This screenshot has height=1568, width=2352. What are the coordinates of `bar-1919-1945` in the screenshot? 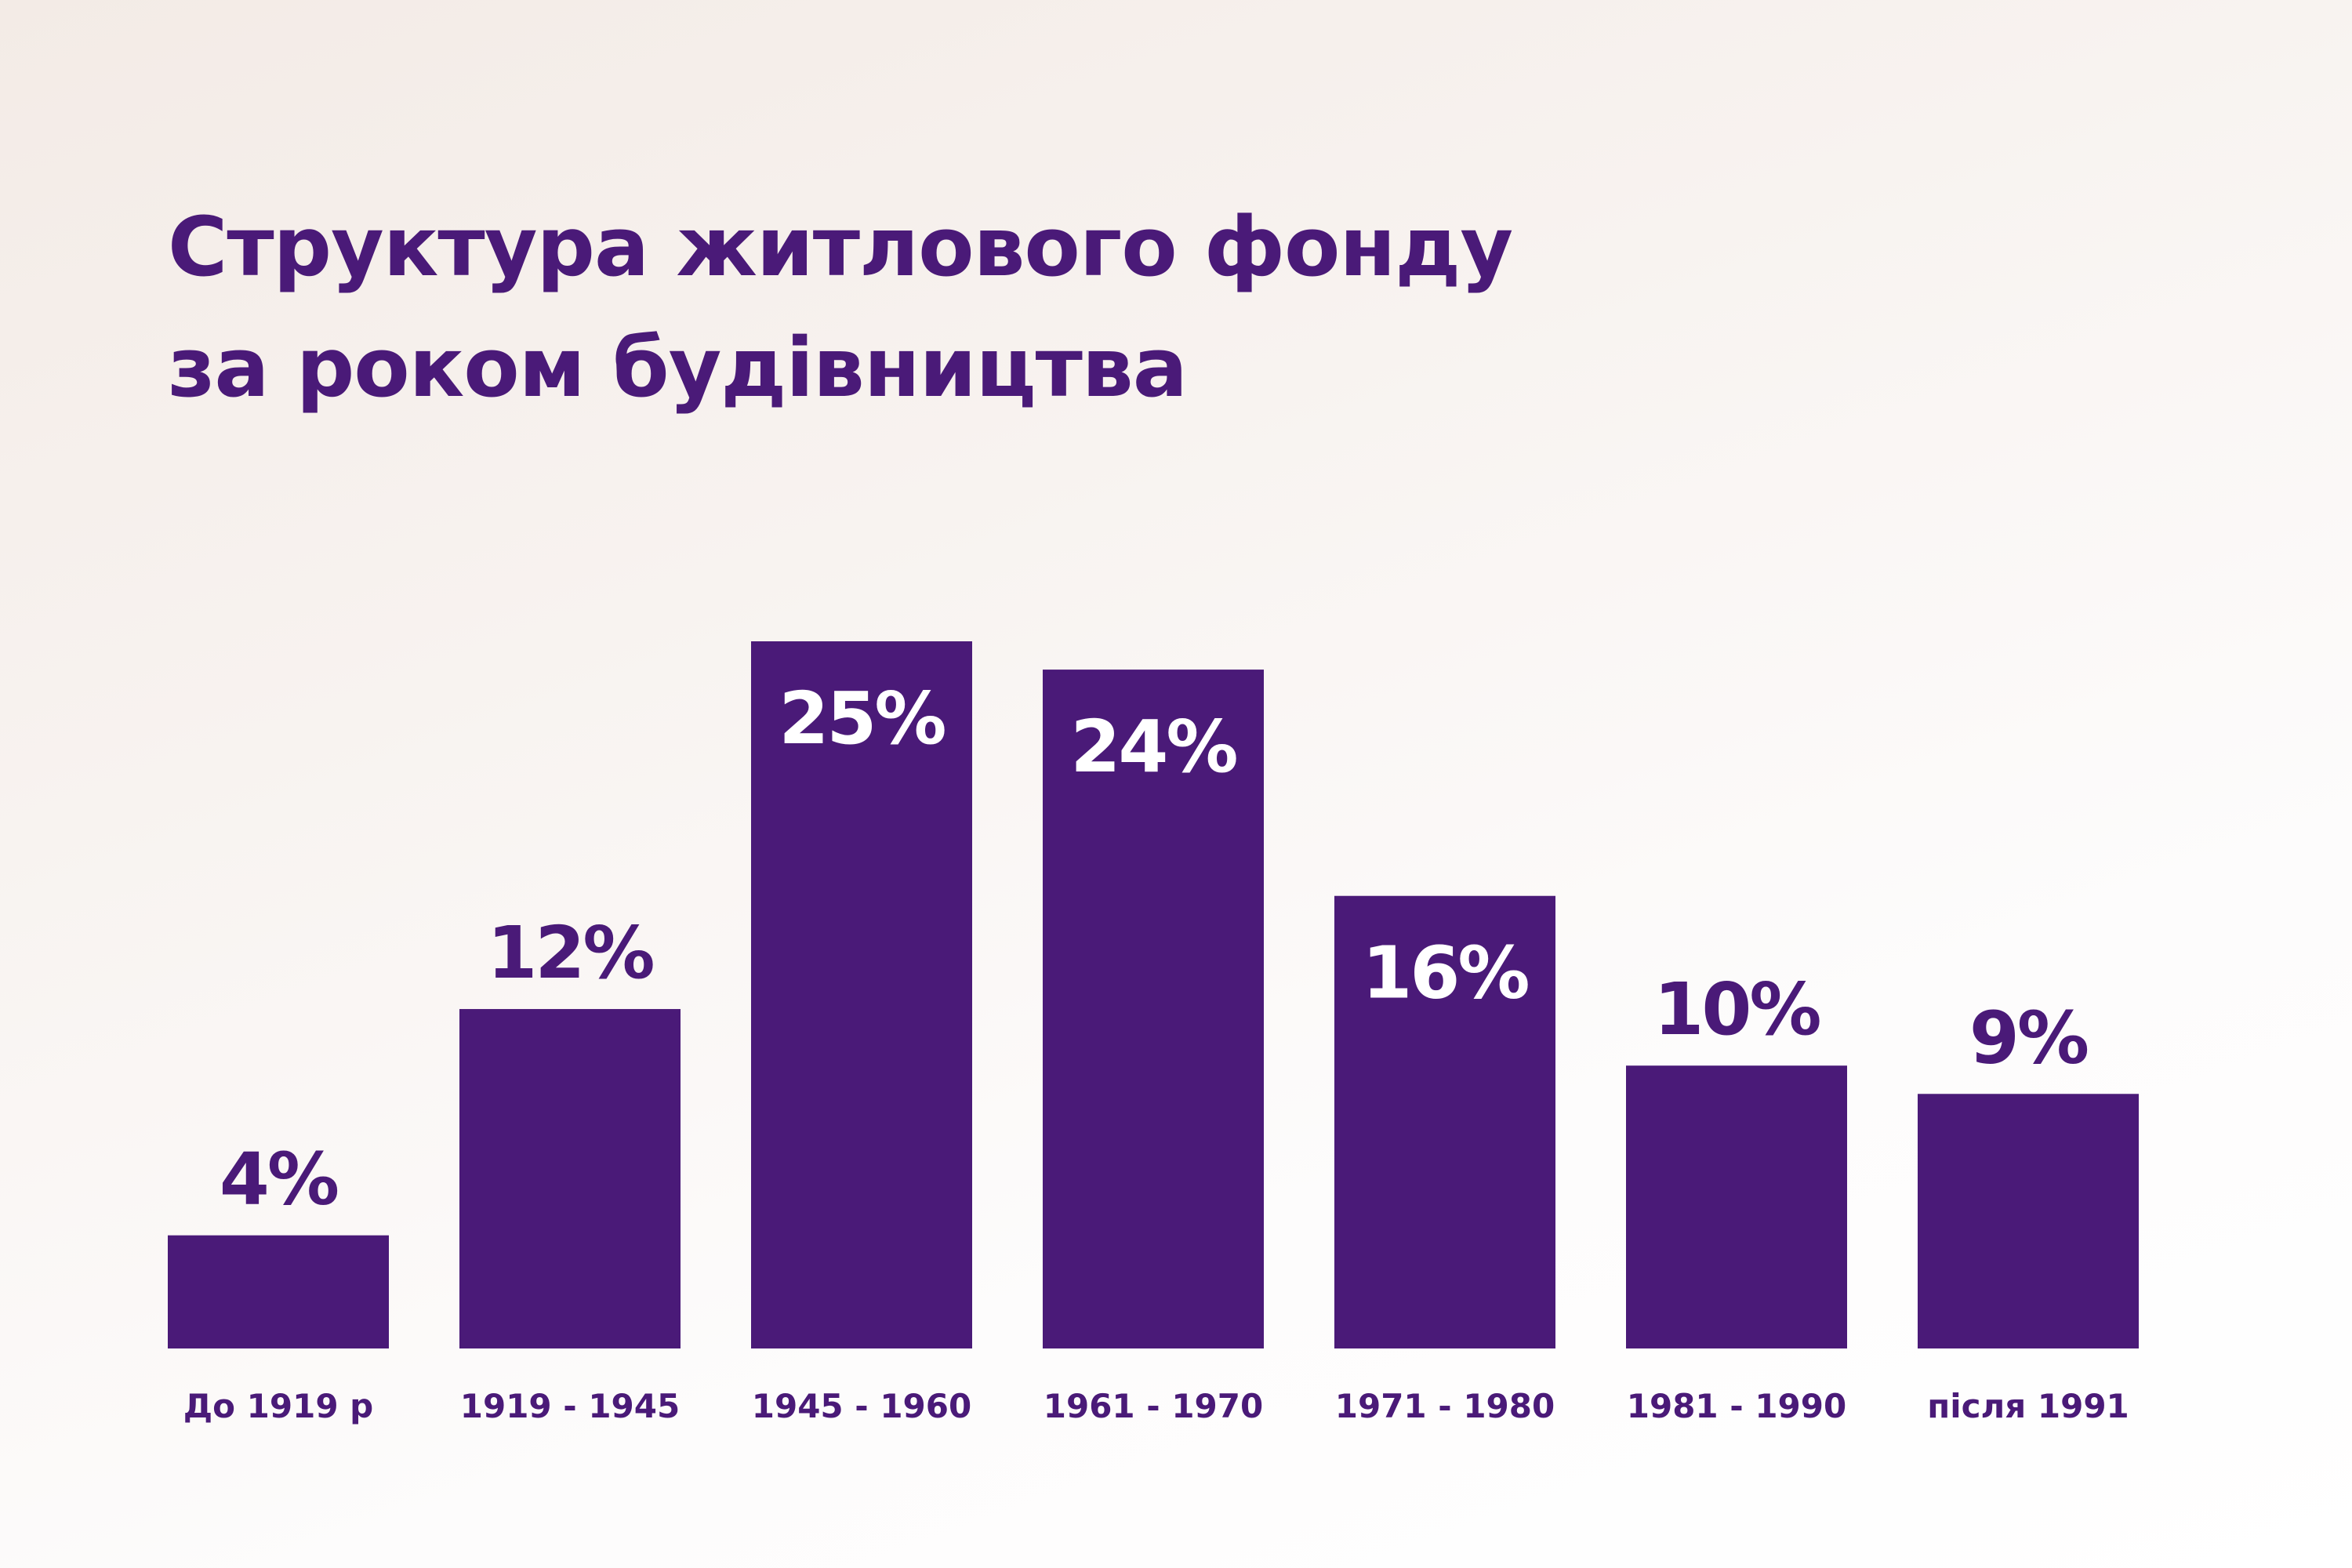 It's located at (570, 1178).